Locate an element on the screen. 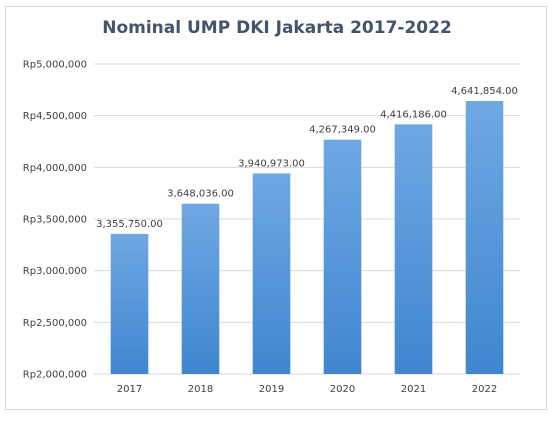  y-tick-label: Rp2,000,000 is located at coordinates (55, 375).